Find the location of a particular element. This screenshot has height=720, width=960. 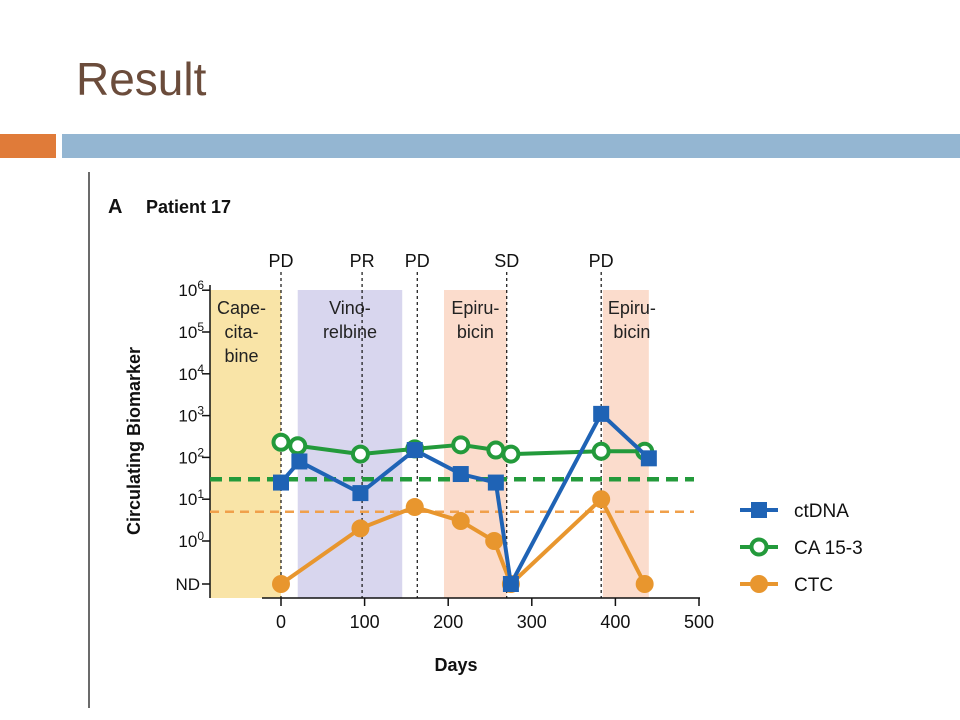

panel-label: A is located at coordinates (115, 207).